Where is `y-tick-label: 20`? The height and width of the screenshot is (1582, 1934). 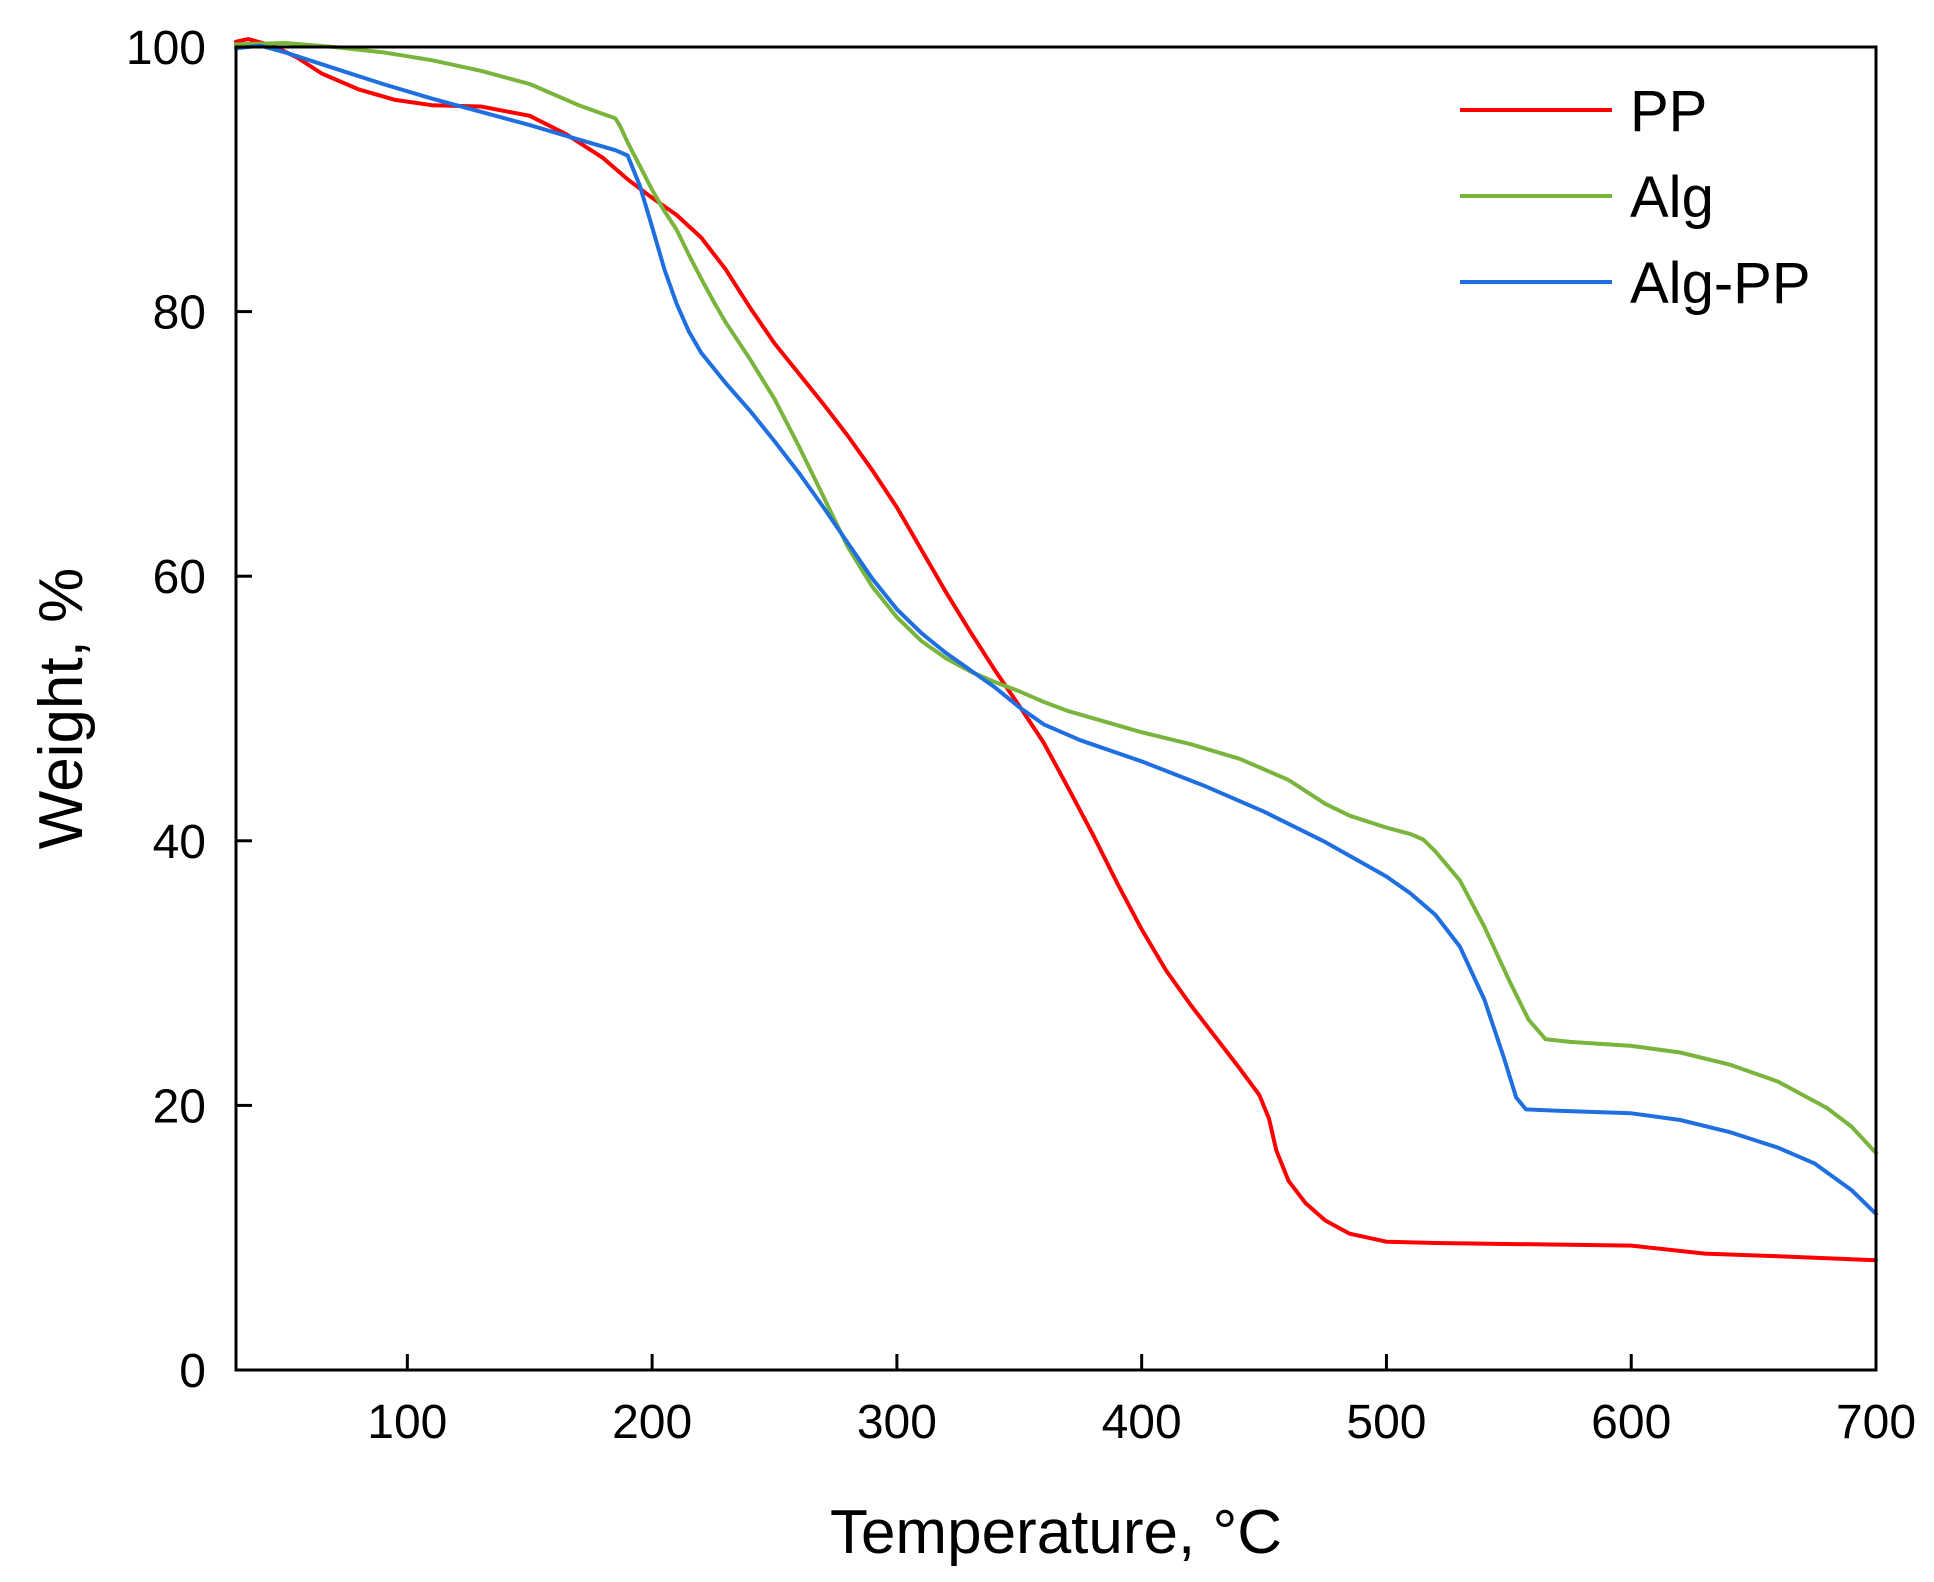 y-tick-label: 20 is located at coordinates (179, 1106).